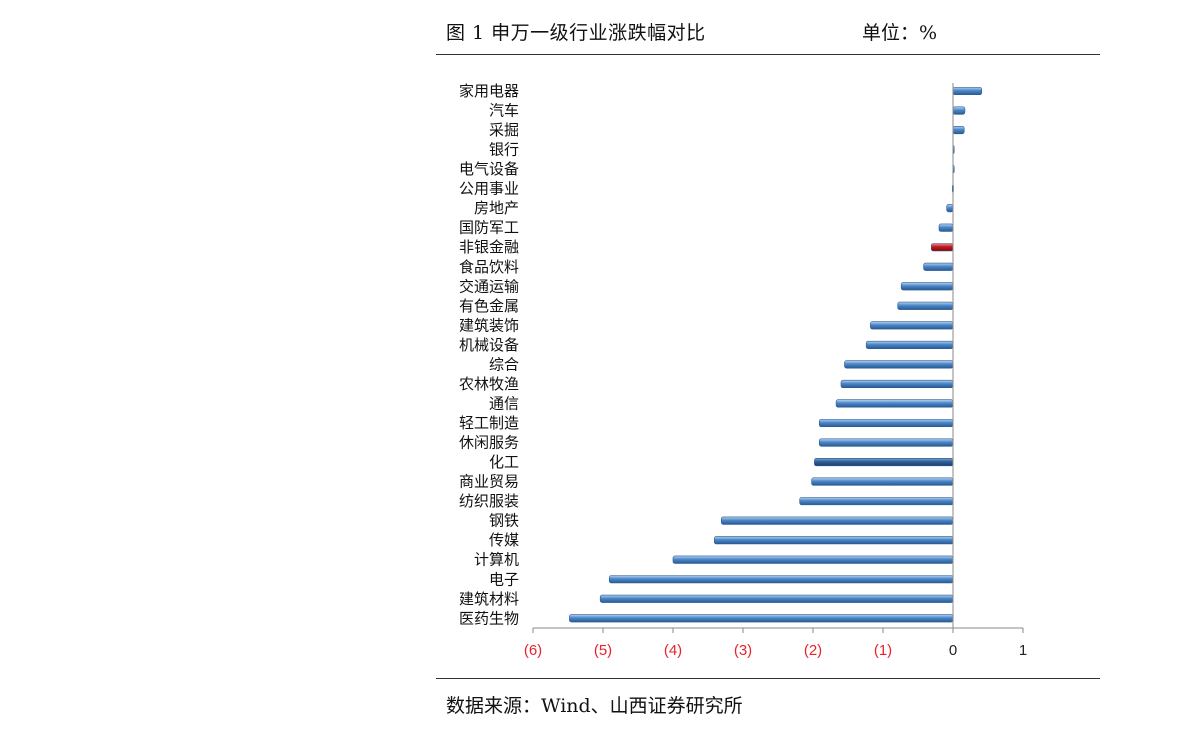 Image resolution: width=1191 pixels, height=734 pixels. Describe the element at coordinates (673, 650) in the screenshot. I see `x-tick-label: (4)` at that location.